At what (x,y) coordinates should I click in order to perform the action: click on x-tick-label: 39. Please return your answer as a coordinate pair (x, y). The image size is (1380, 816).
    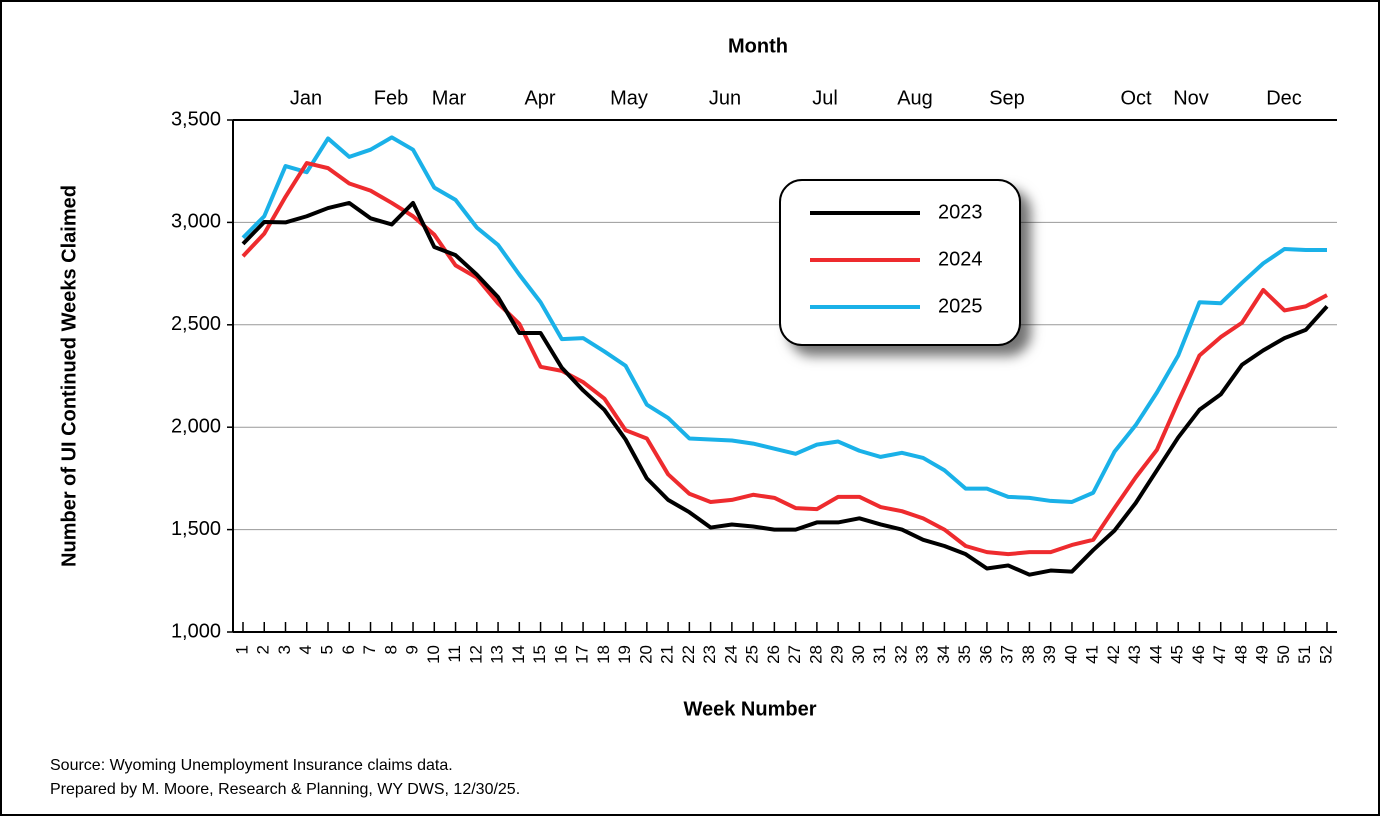
    Looking at the image, I should click on (1049, 654).